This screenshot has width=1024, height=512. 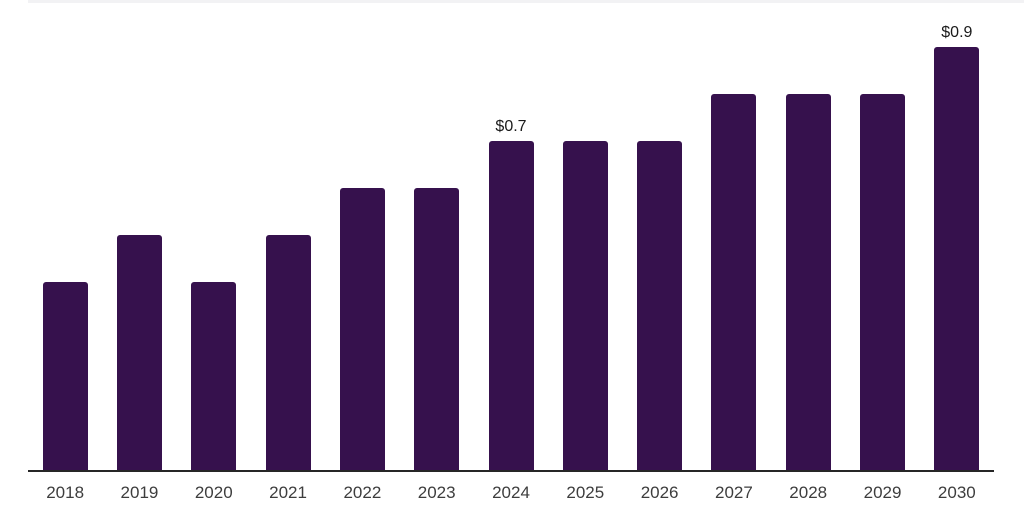 What do you see at coordinates (956, 492) in the screenshot?
I see `x-tick-2030: 2030` at bounding box center [956, 492].